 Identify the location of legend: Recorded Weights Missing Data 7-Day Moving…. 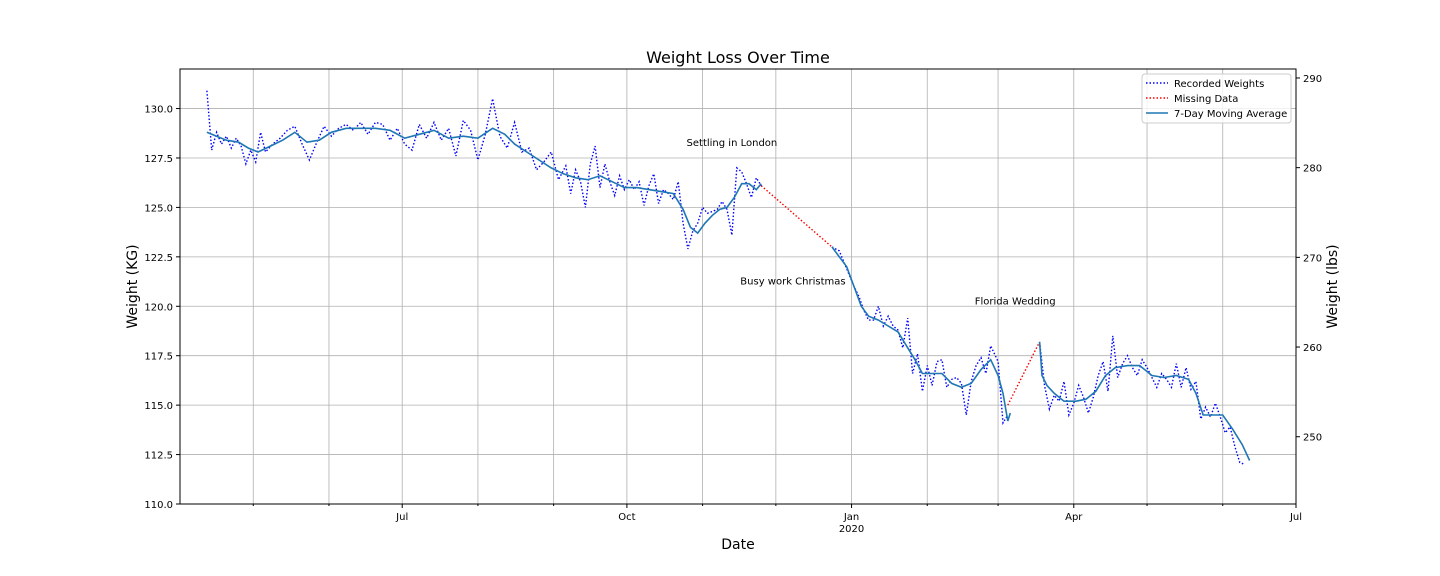
(1216, 98).